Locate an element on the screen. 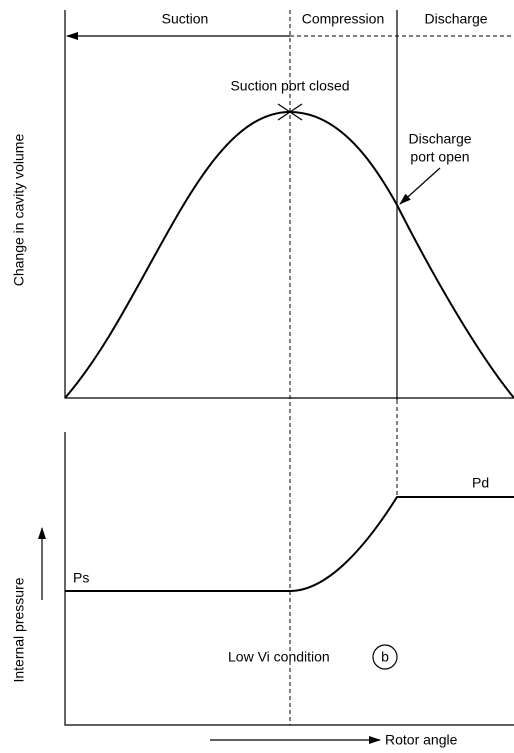  pressure-curve is located at coordinates (289, 544).